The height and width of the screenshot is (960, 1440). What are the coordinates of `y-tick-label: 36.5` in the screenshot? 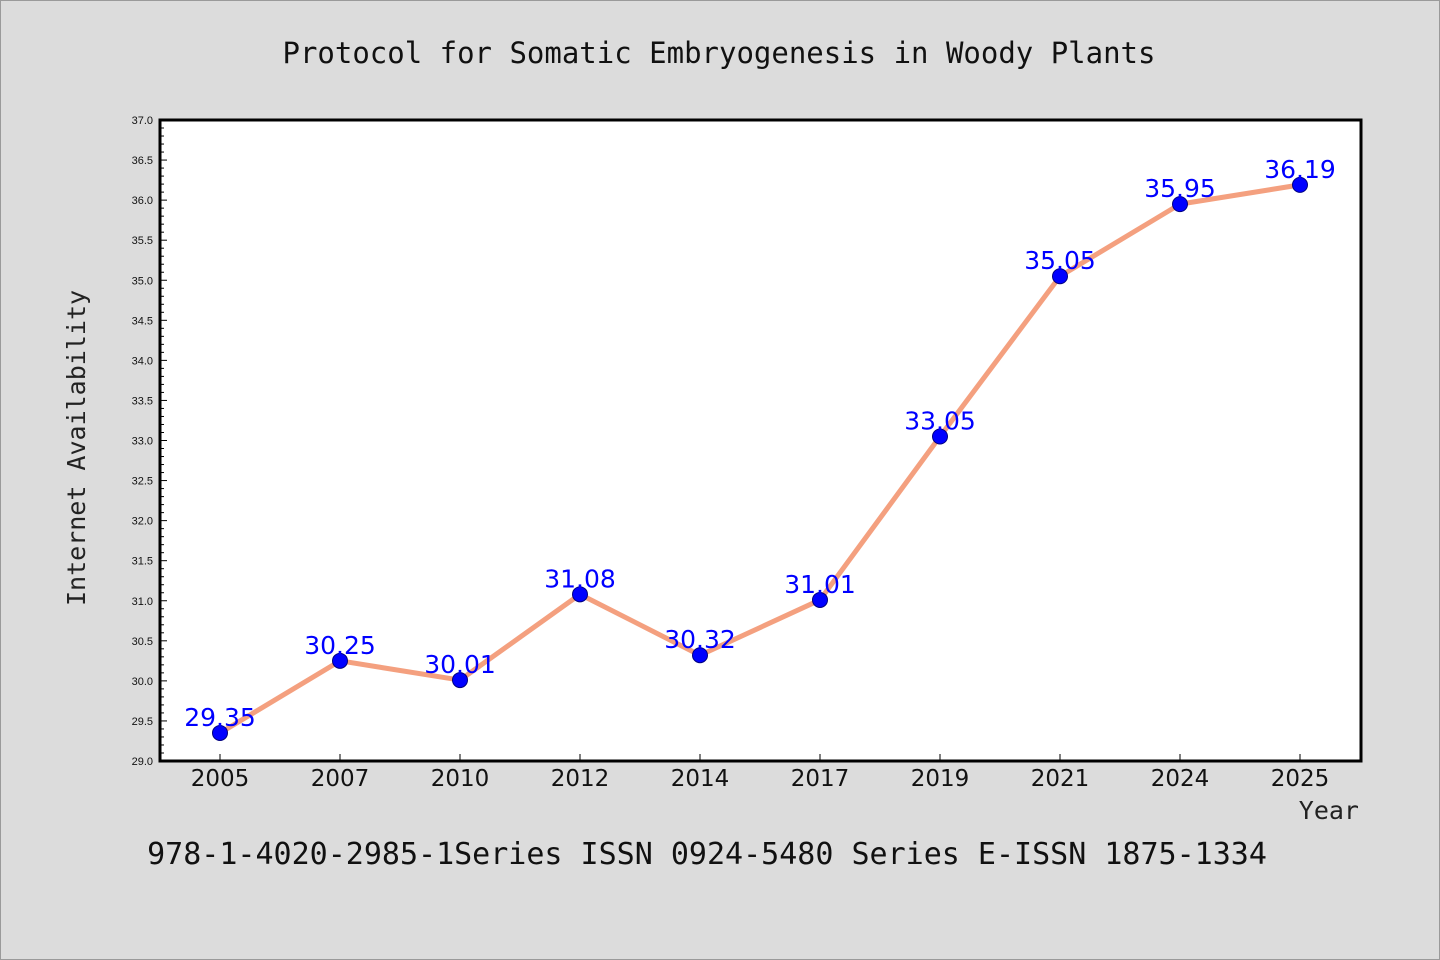 It's located at (142, 161).